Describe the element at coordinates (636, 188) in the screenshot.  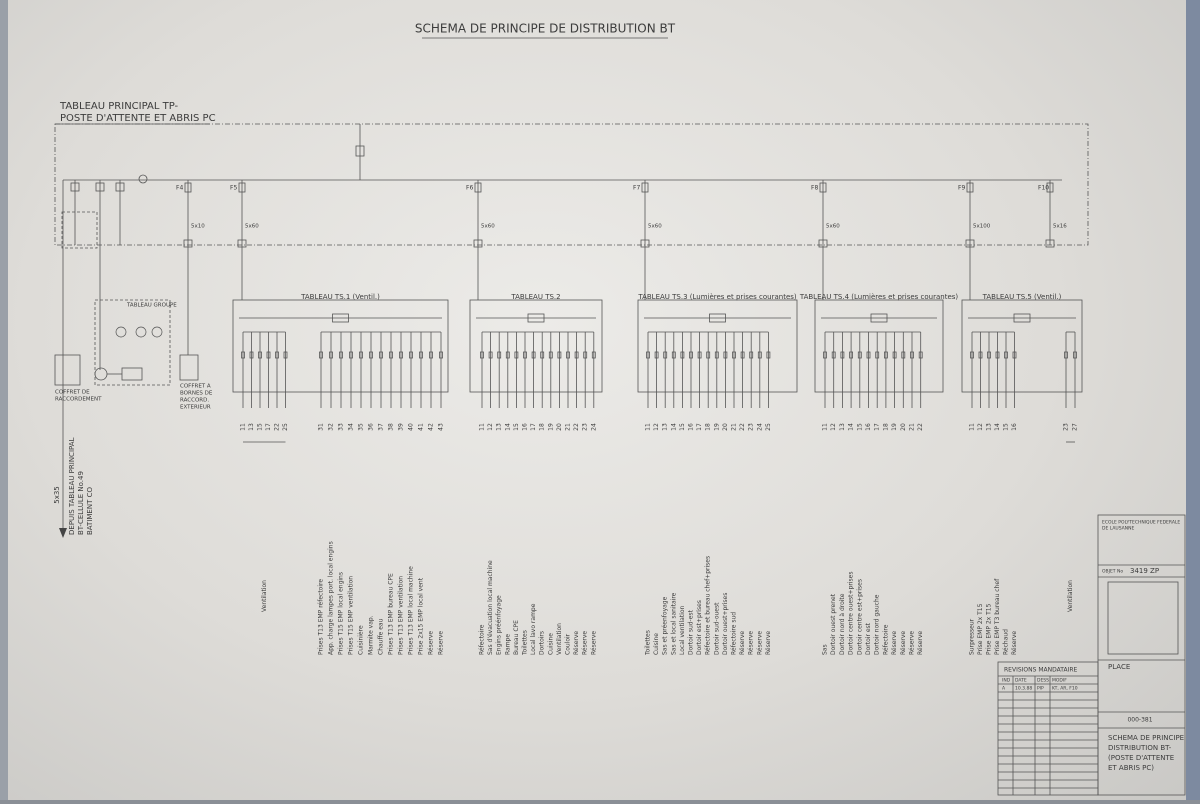
I see `feeder-label: F7` at that location.